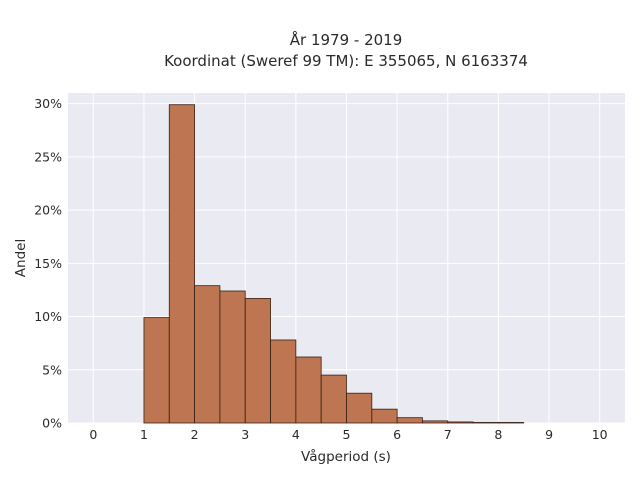 This screenshot has height=480, width=640. I want to click on x-tick-label: 9, so click(549, 434).